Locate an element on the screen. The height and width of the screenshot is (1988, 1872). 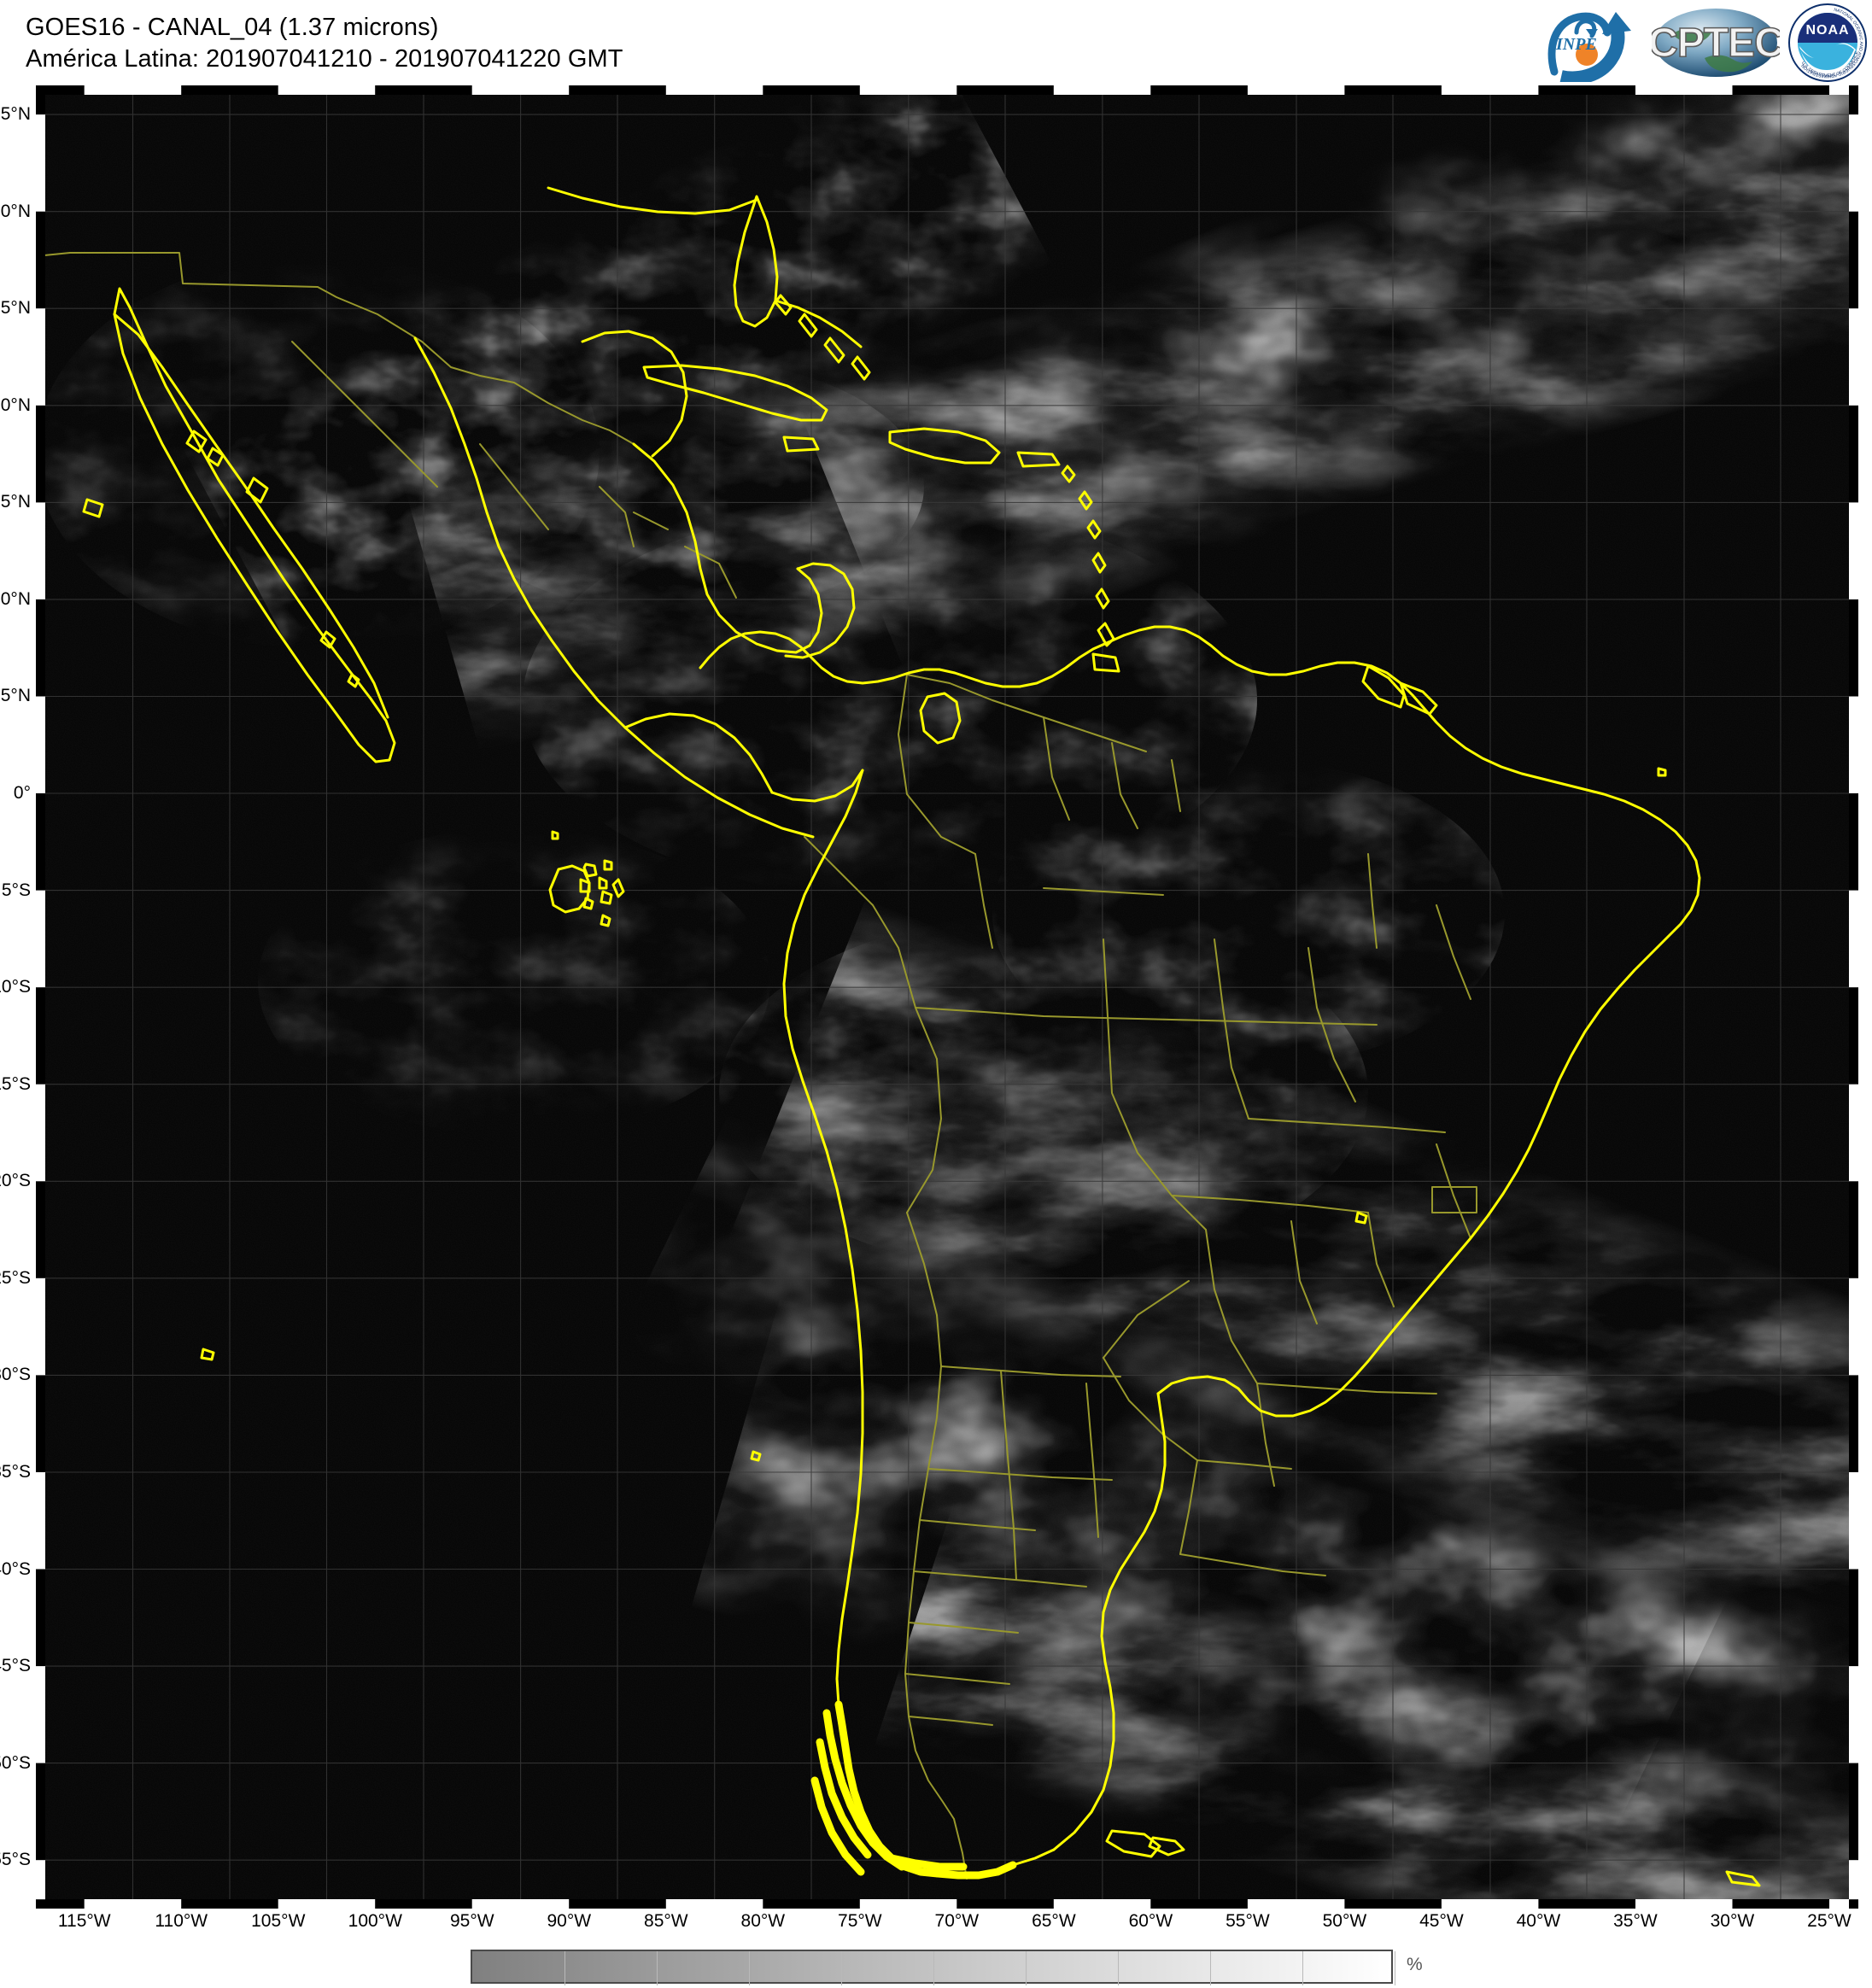
x-tick-label: 85°W is located at coordinates (666, 1921).